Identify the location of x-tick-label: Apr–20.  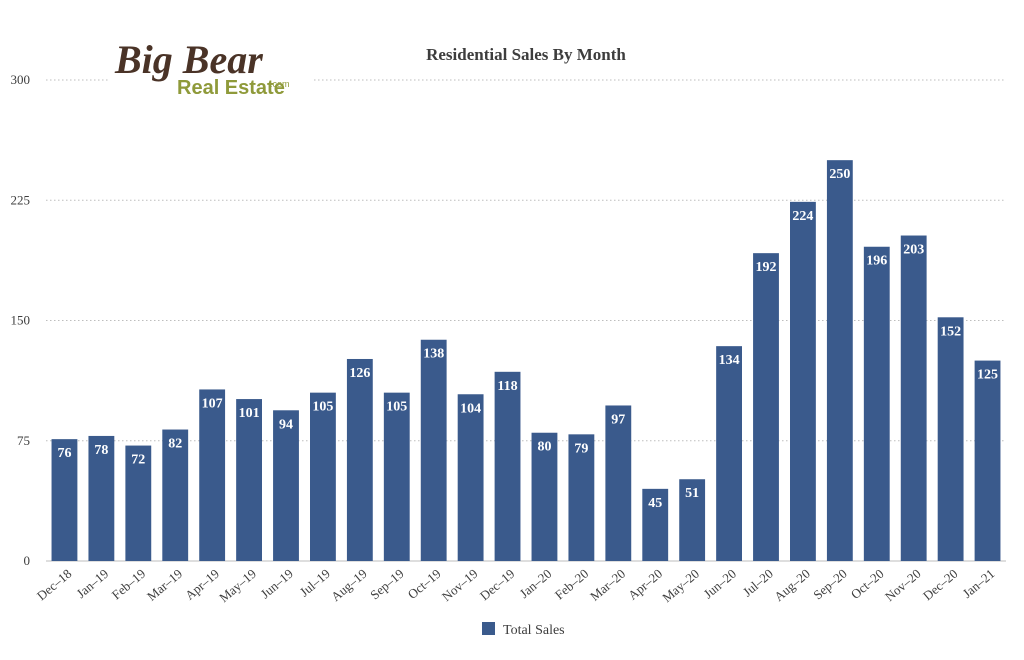
(645, 584).